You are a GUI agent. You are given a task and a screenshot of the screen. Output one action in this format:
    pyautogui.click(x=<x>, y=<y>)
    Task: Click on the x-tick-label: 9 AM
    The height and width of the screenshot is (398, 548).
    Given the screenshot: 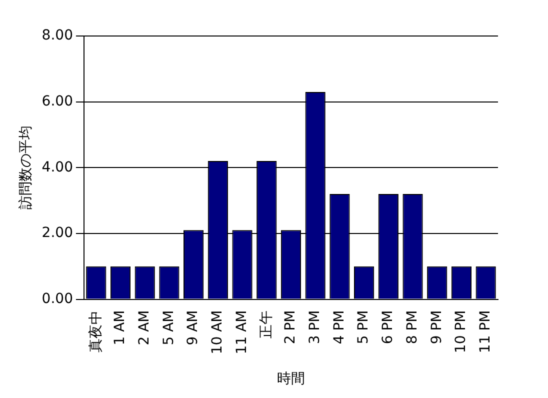 What is the action you would take?
    pyautogui.click(x=193, y=328)
    